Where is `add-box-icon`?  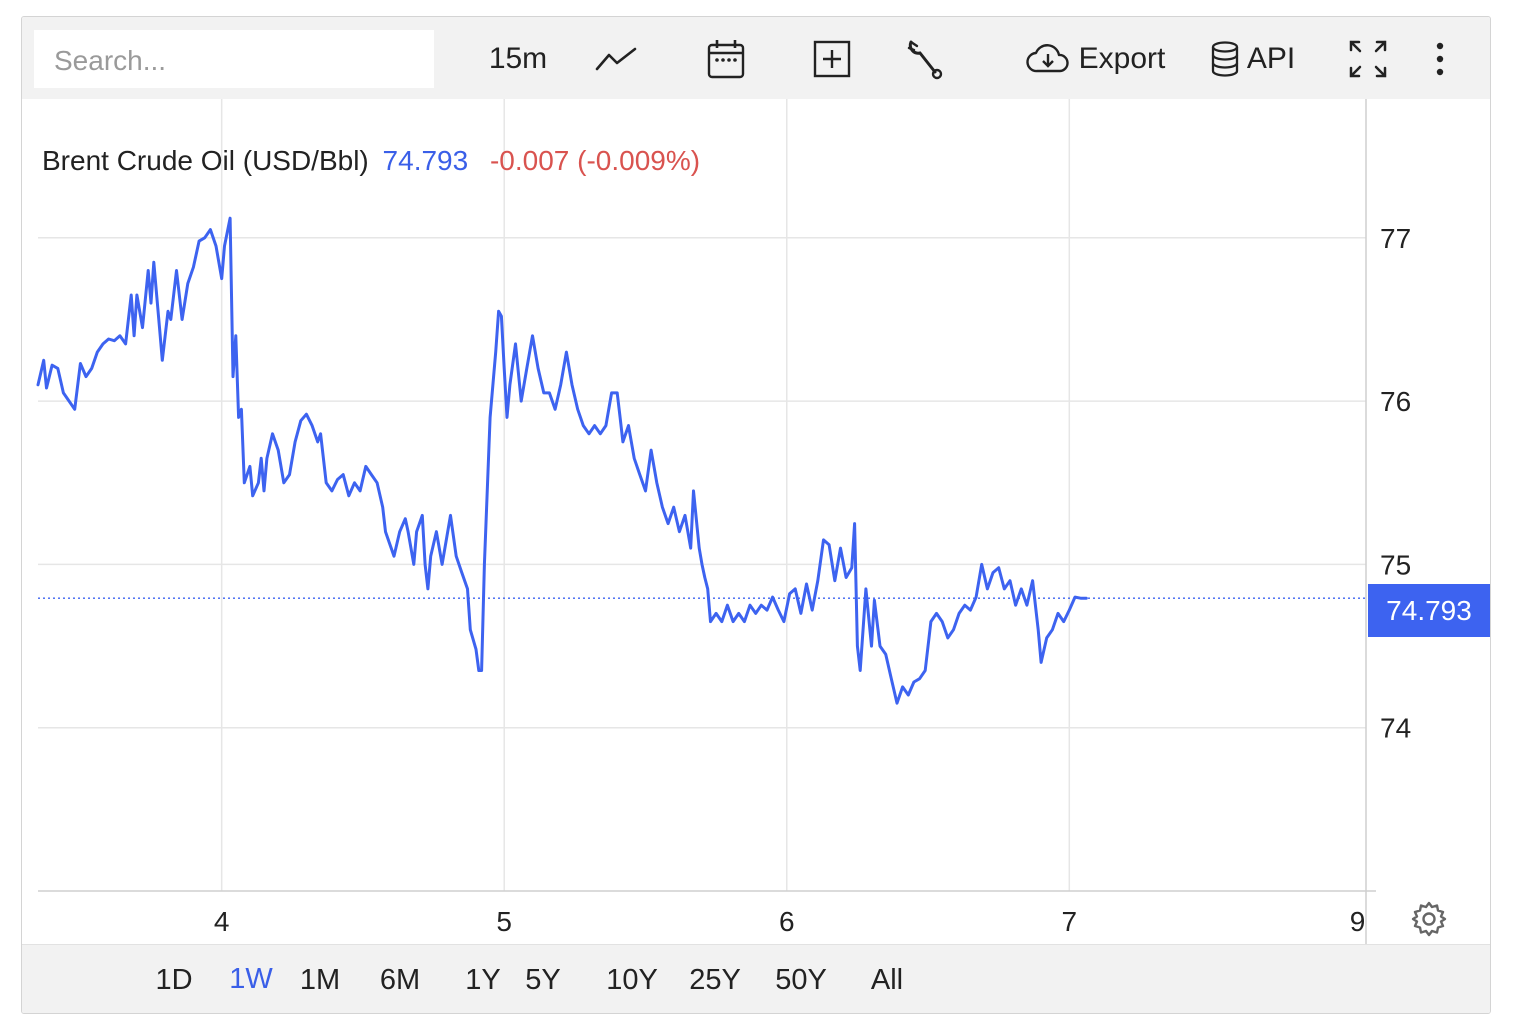 add-box-icon is located at coordinates (832, 59).